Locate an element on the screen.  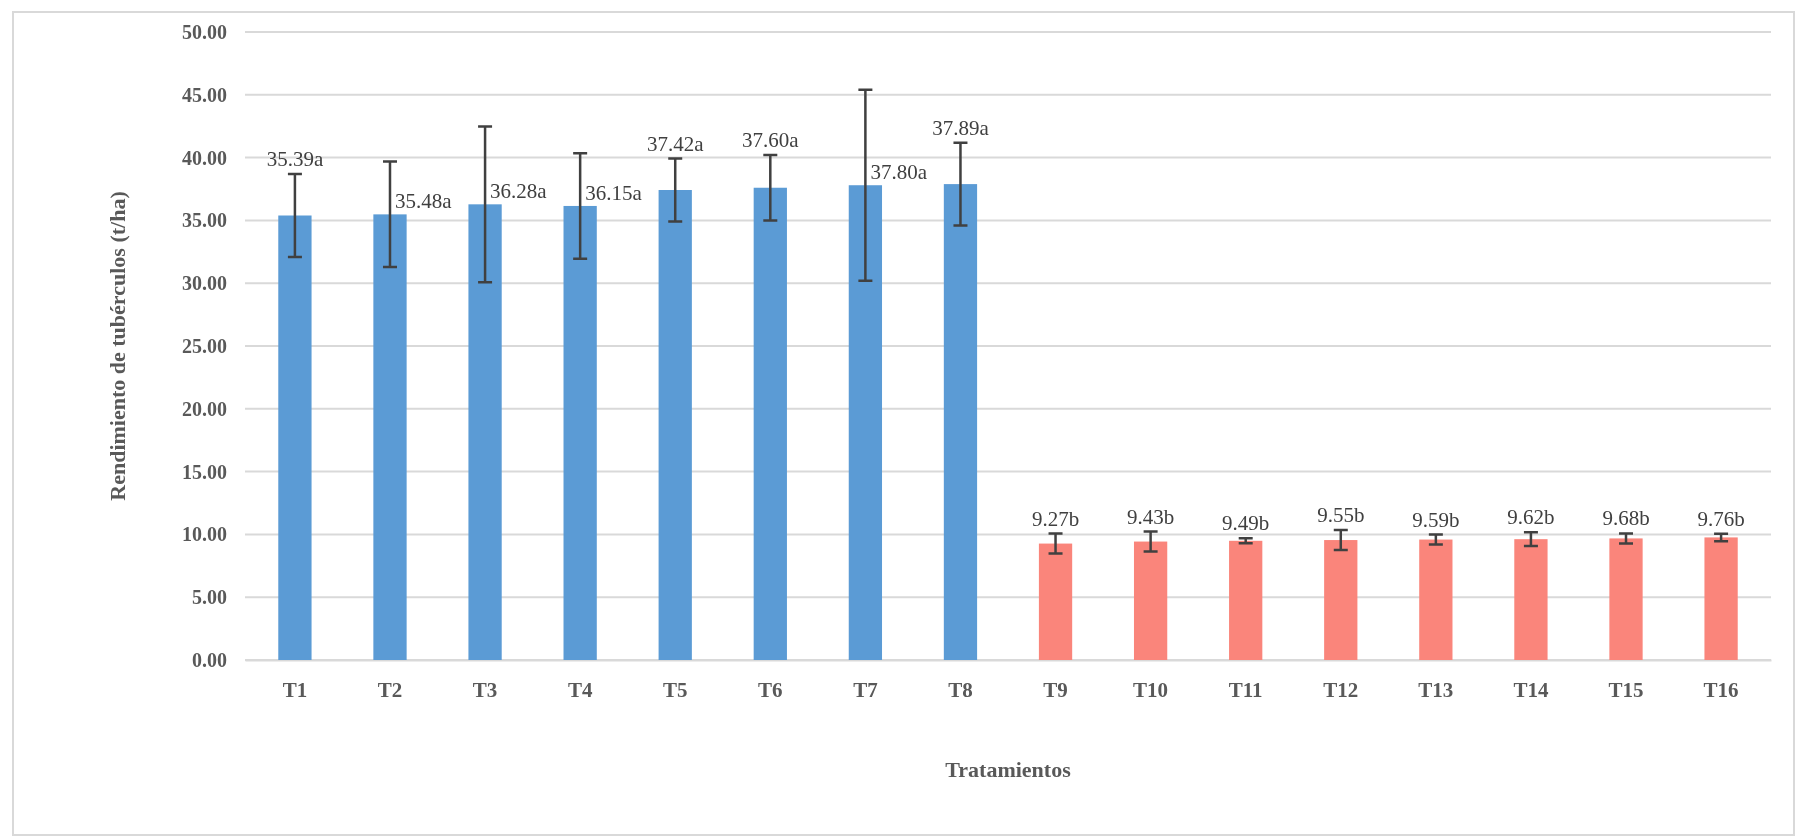
x-tick-label: T9 is located at coordinates (1055, 689).